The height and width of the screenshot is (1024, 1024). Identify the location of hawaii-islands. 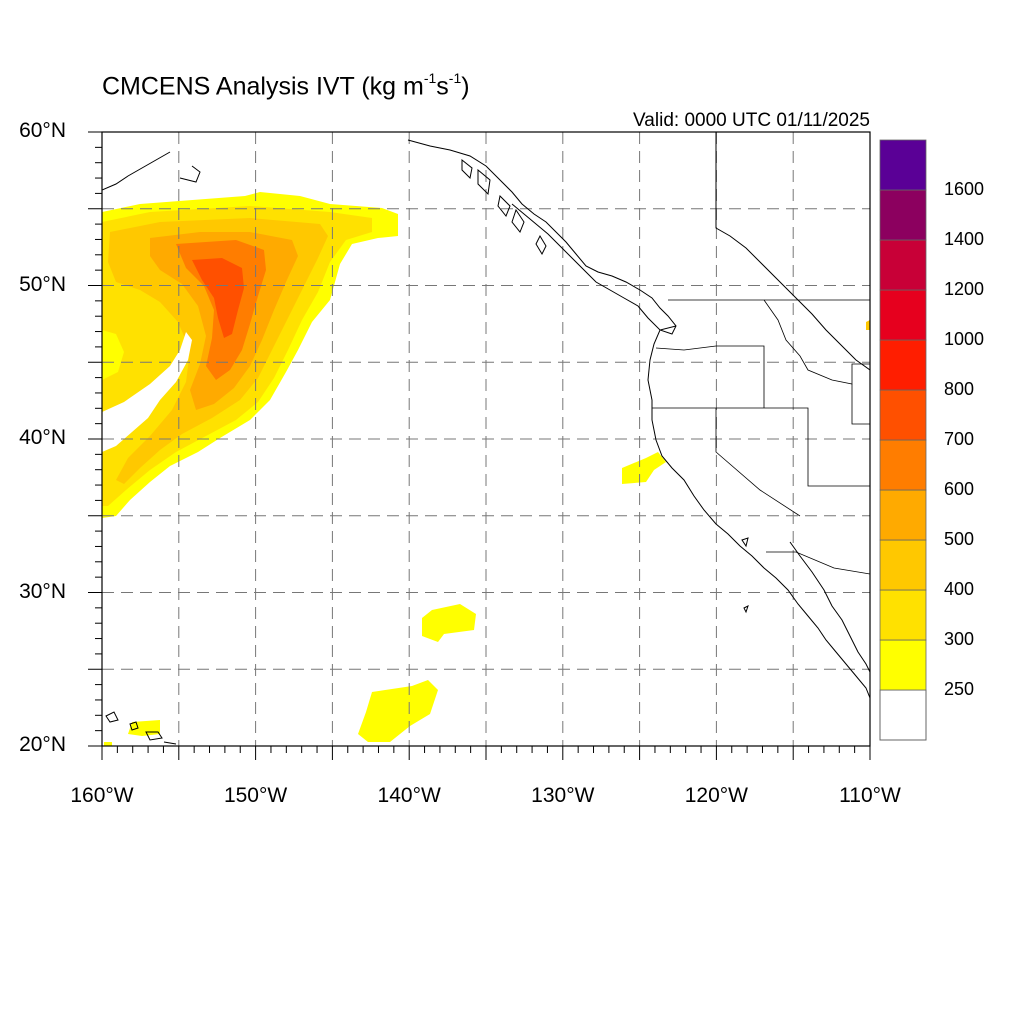
(141, 728).